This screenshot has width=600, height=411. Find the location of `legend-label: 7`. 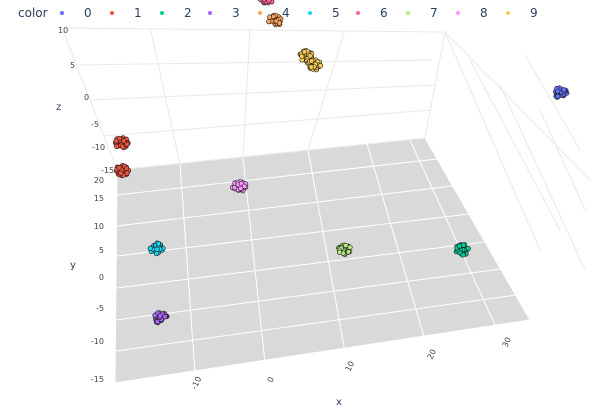

legend-label: 7 is located at coordinates (434, 13).